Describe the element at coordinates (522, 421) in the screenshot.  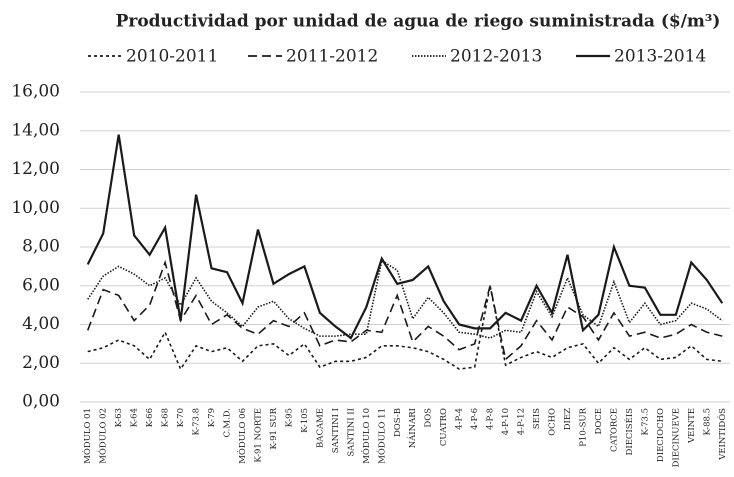
I see `x-tick-label: 4-P-12` at that location.